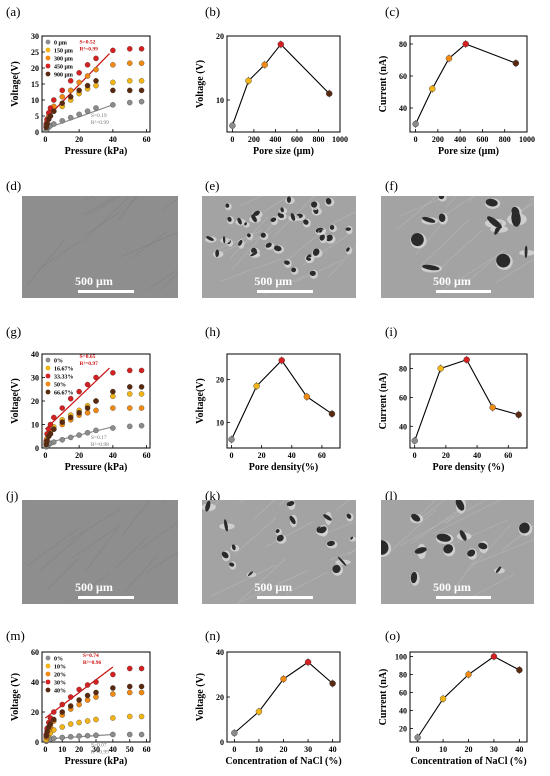  I want to click on legend-label: 10%, so click(60, 668).